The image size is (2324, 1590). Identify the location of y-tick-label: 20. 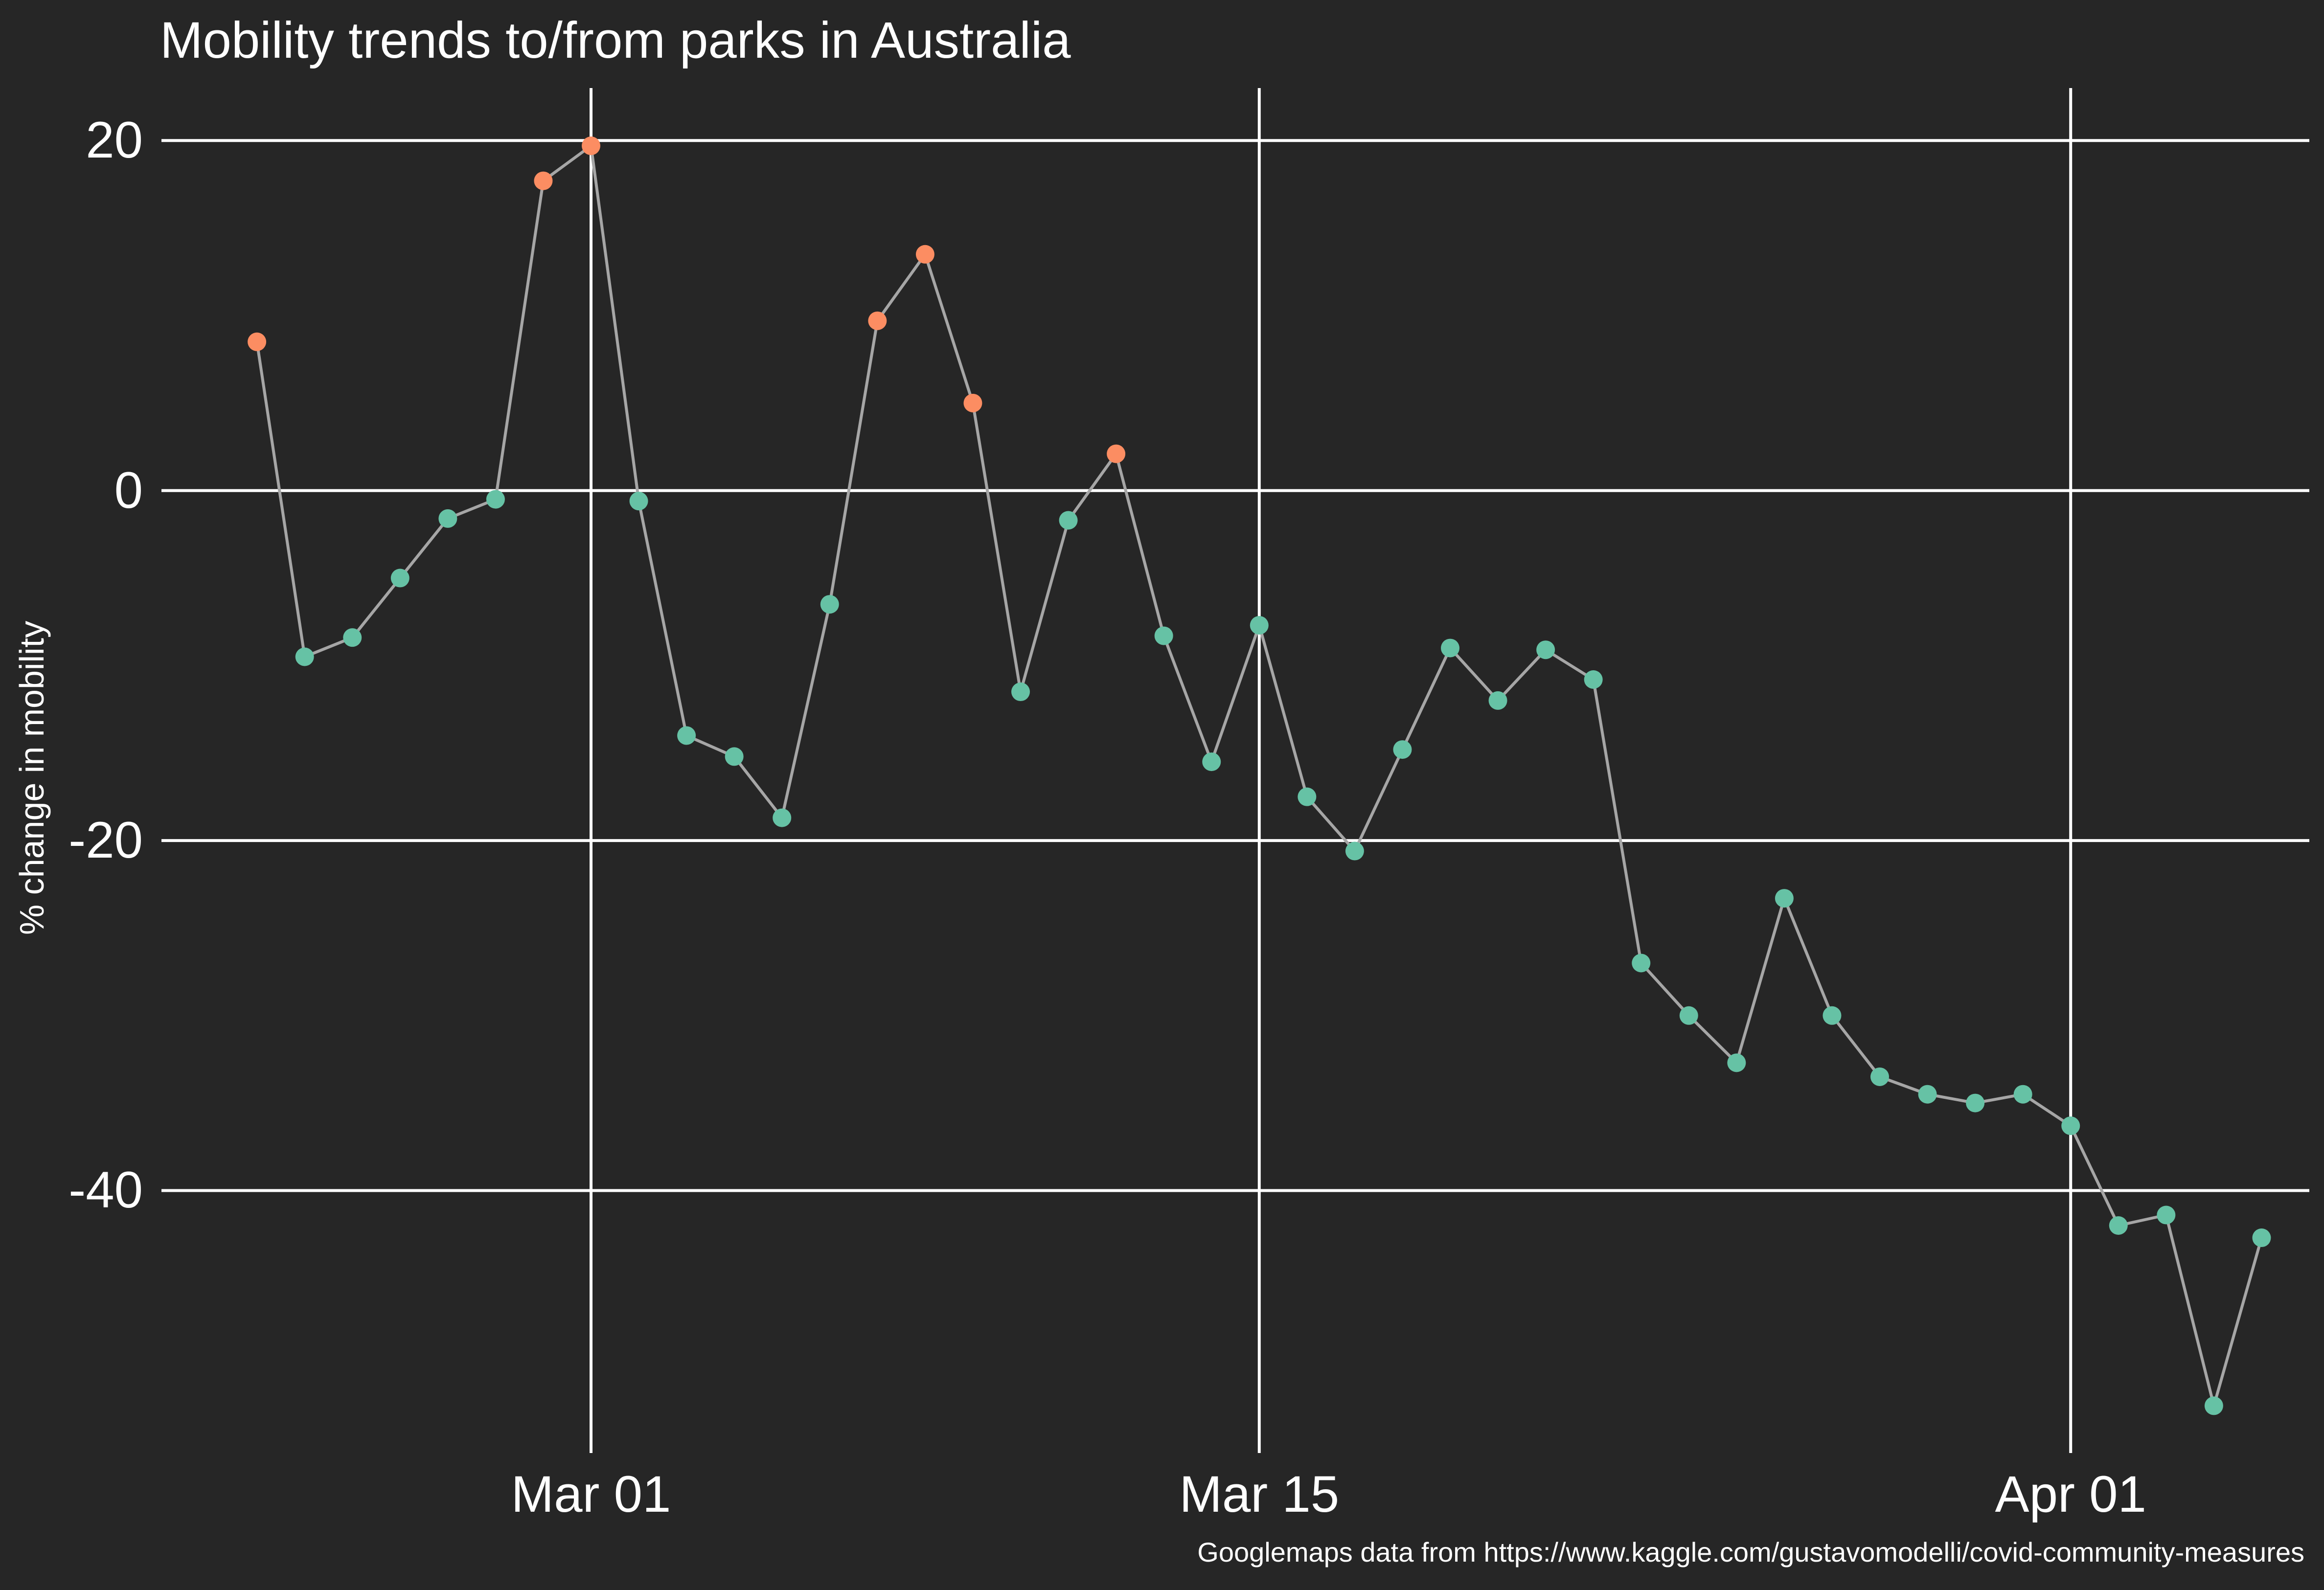
(115, 141).